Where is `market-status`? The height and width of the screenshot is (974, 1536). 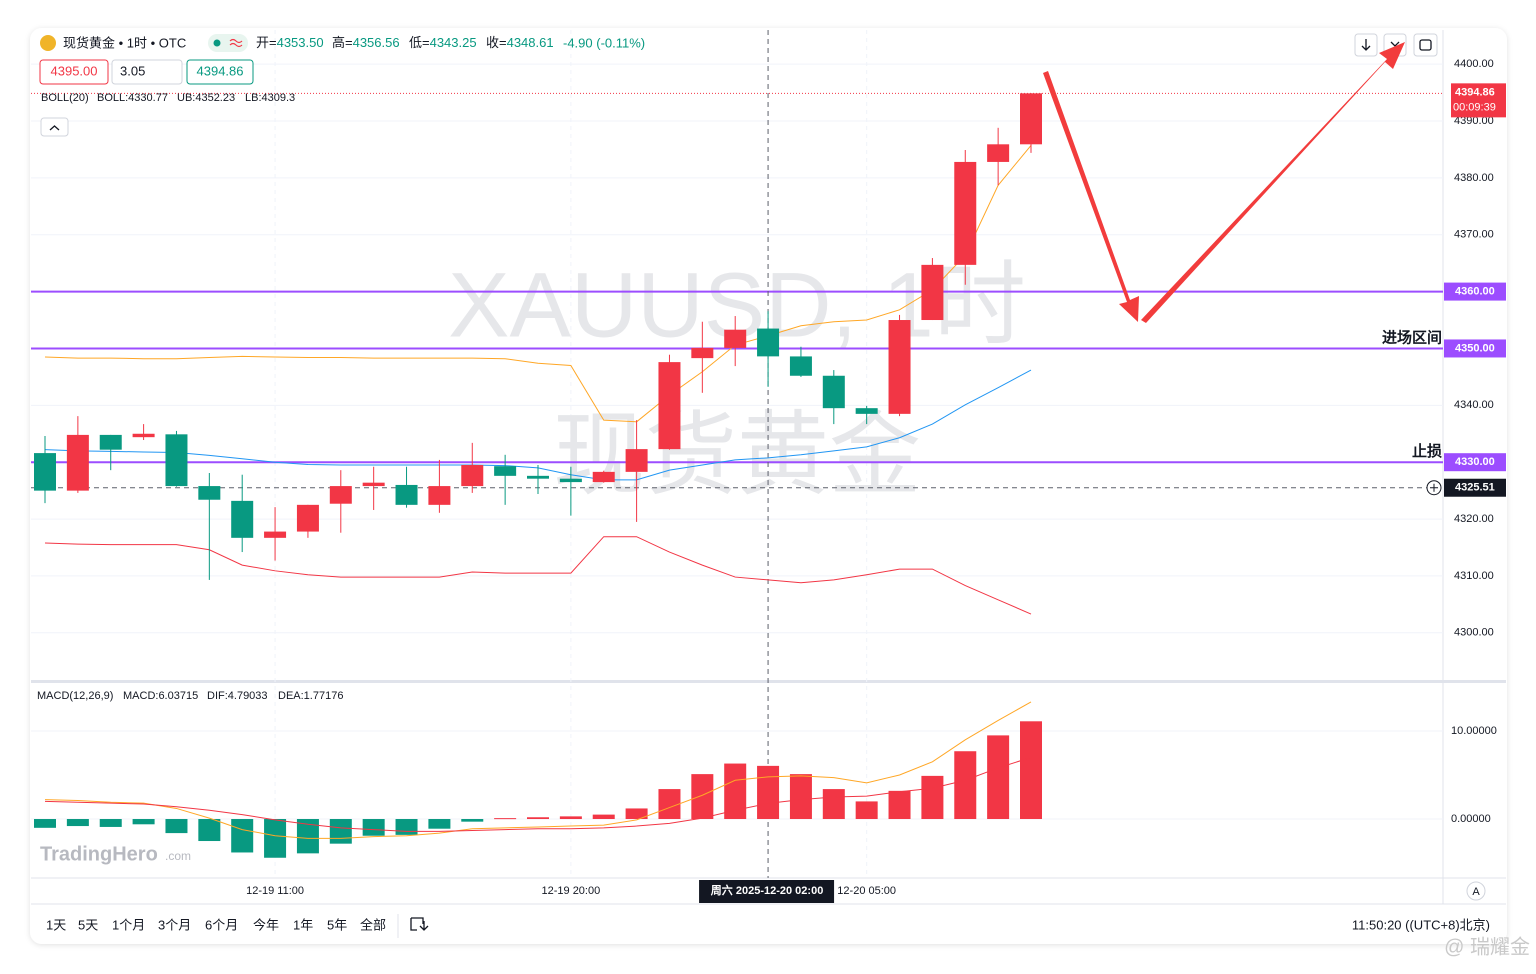 market-status is located at coordinates (228, 43).